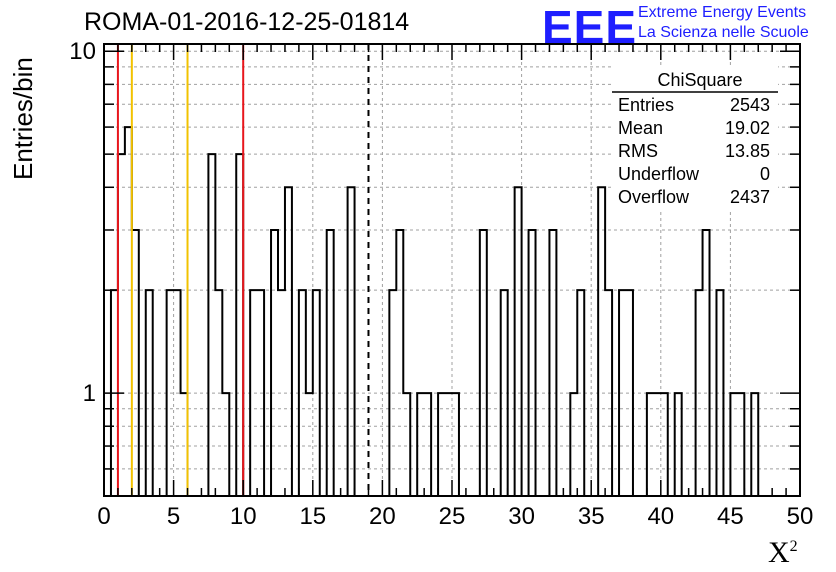  I want to click on stats-row-label: Overflow, so click(654, 197).